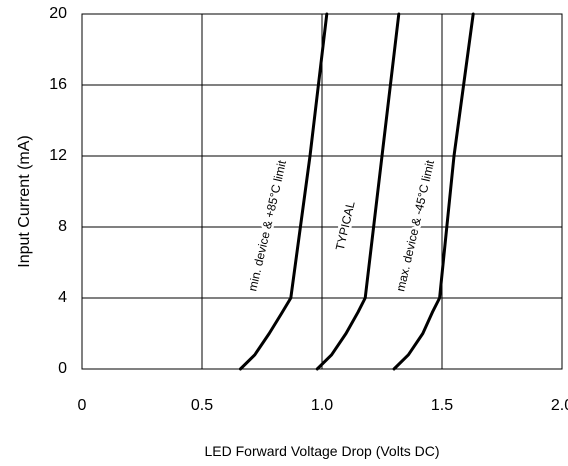 This screenshot has width=568, height=466. Describe the element at coordinates (62, 226) in the screenshot. I see `y-tick-label: 8` at that location.